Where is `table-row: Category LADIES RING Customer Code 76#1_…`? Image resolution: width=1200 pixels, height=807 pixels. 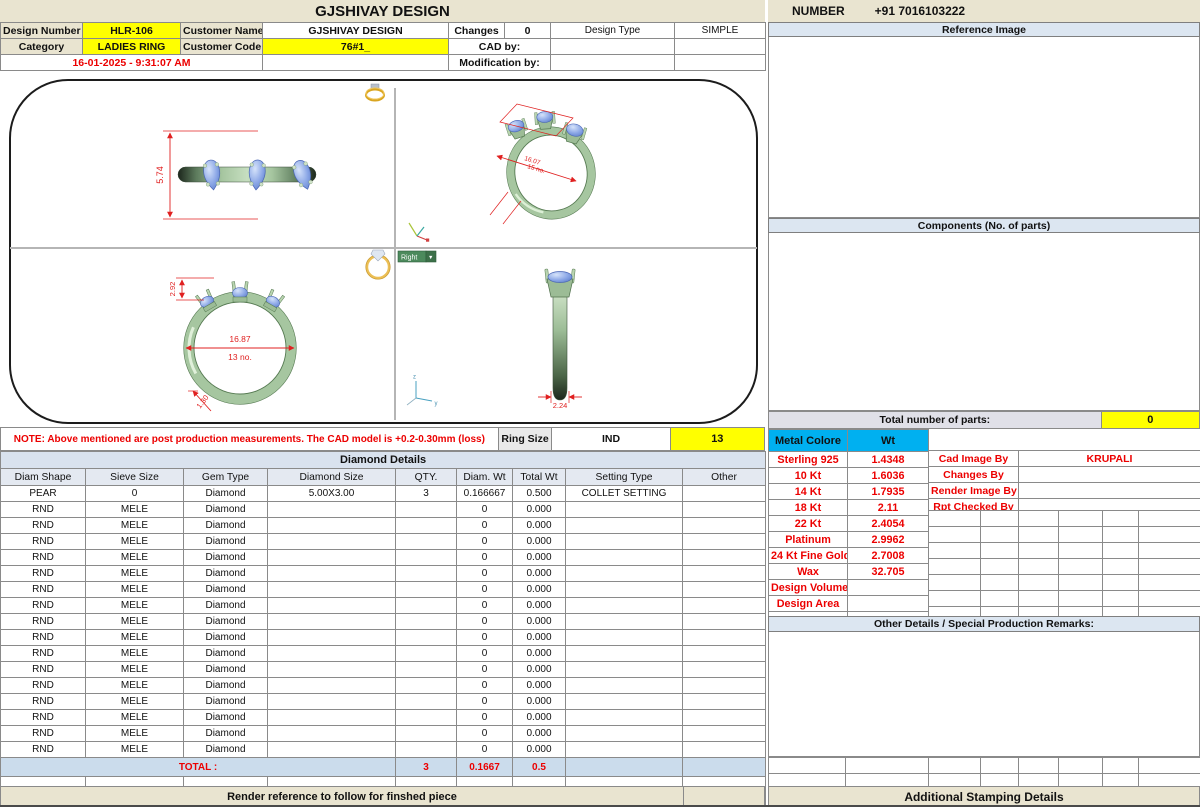 table-row: Category LADIES RING Customer Code 76#1_… is located at coordinates (383, 46).